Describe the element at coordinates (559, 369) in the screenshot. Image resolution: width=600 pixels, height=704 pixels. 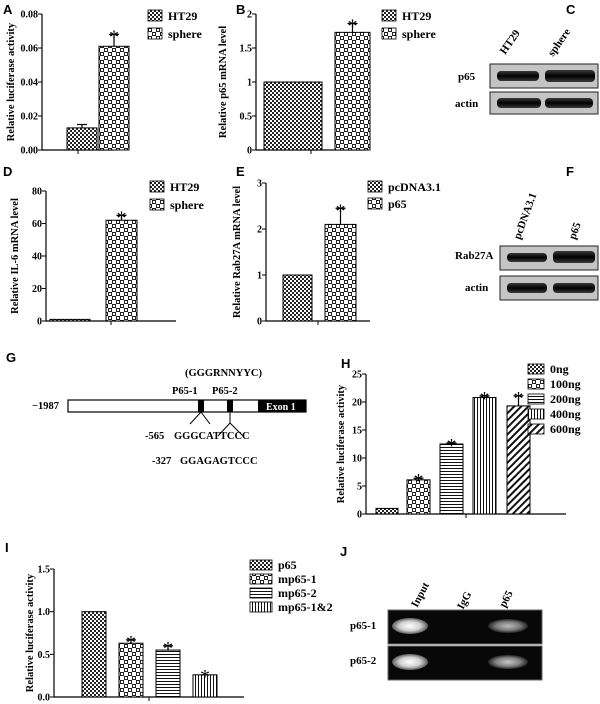
I see `legend-label-H-0: 0ng` at that location.